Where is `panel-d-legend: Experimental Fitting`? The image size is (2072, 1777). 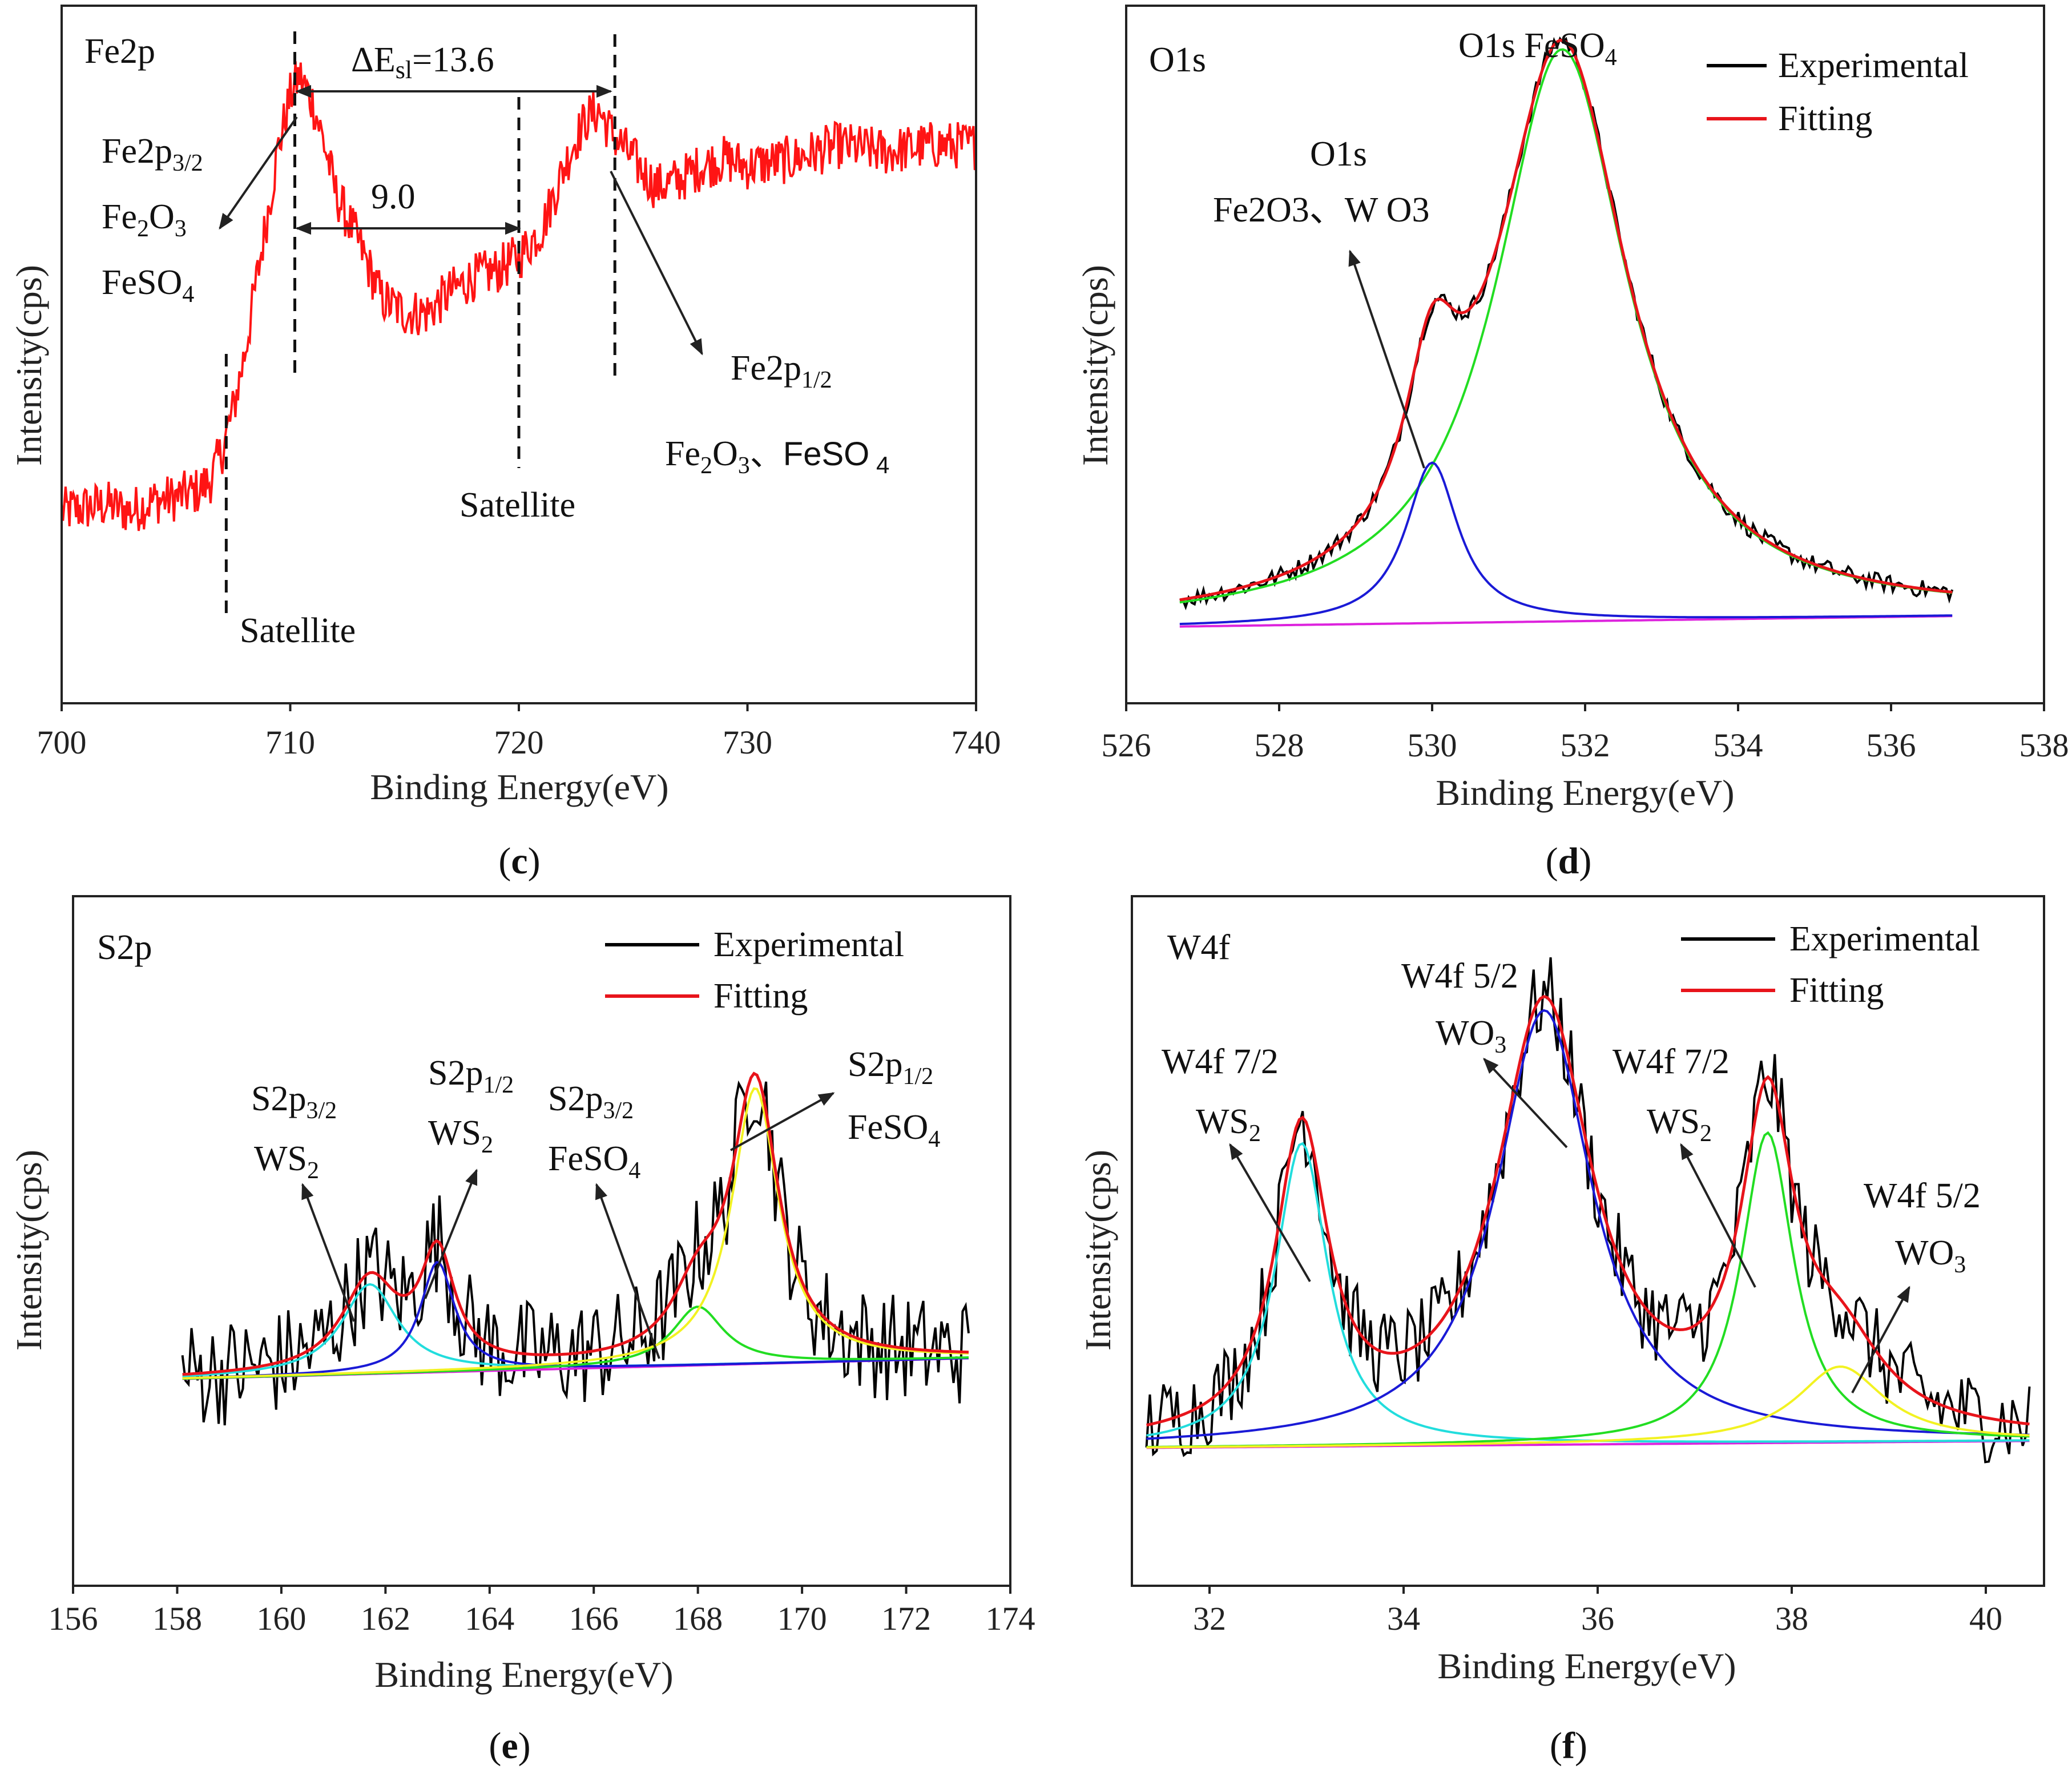
panel-d-legend: Experimental Fitting is located at coordinates (1838, 92).